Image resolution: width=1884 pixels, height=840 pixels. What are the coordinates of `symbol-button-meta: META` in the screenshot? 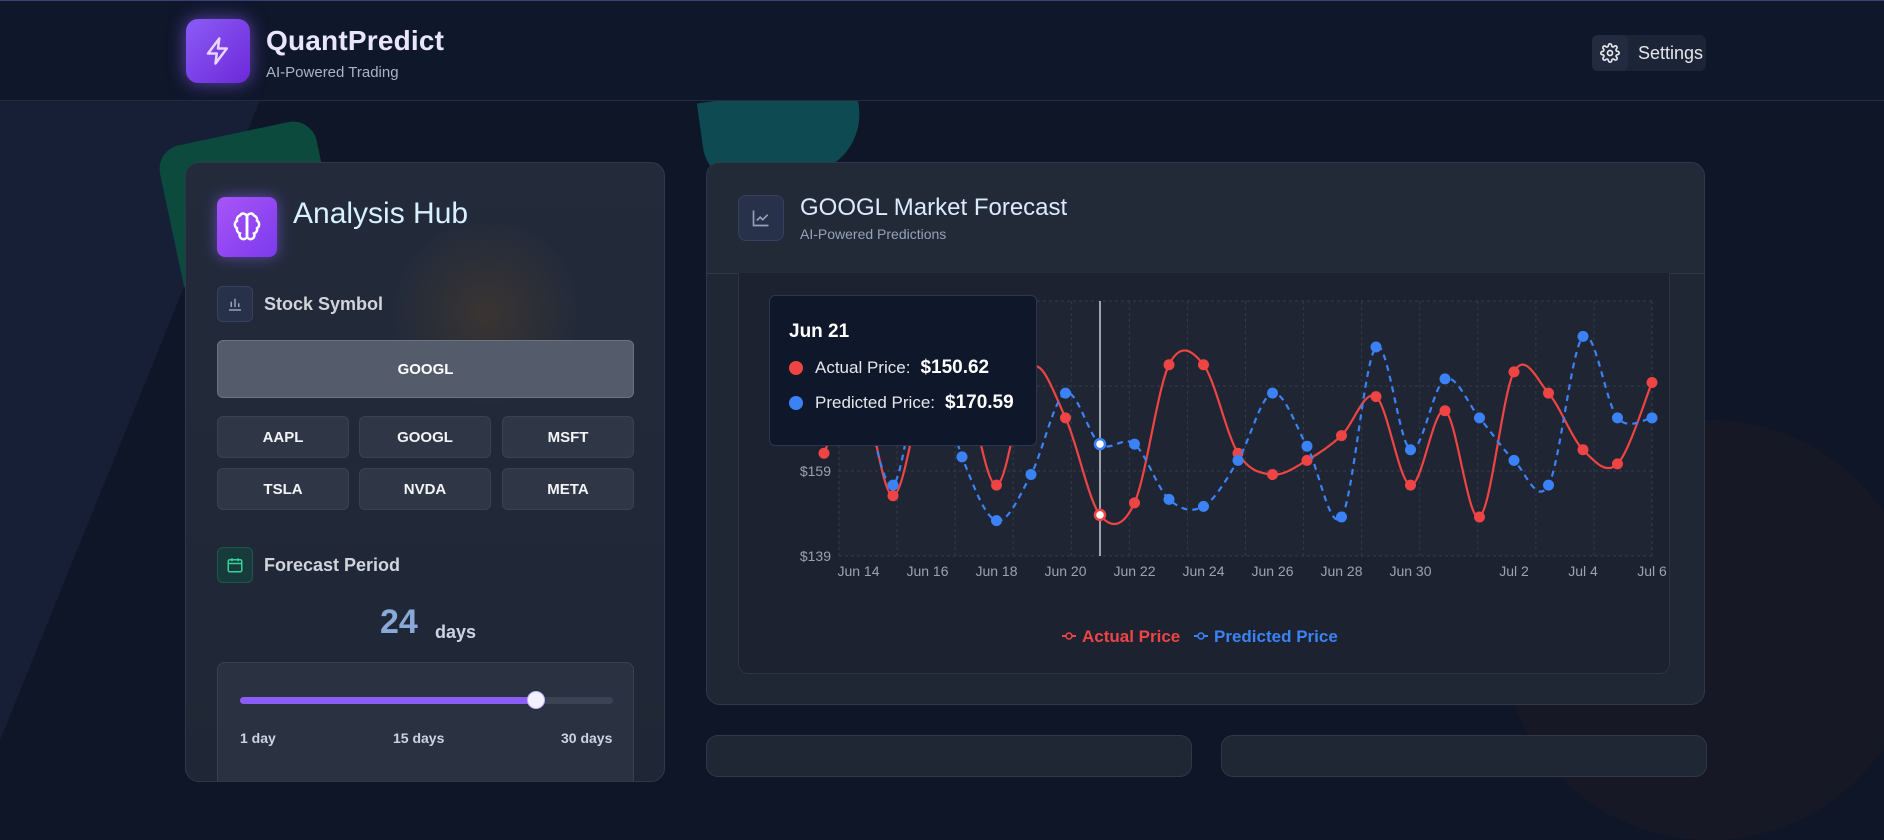 It's located at (568, 489).